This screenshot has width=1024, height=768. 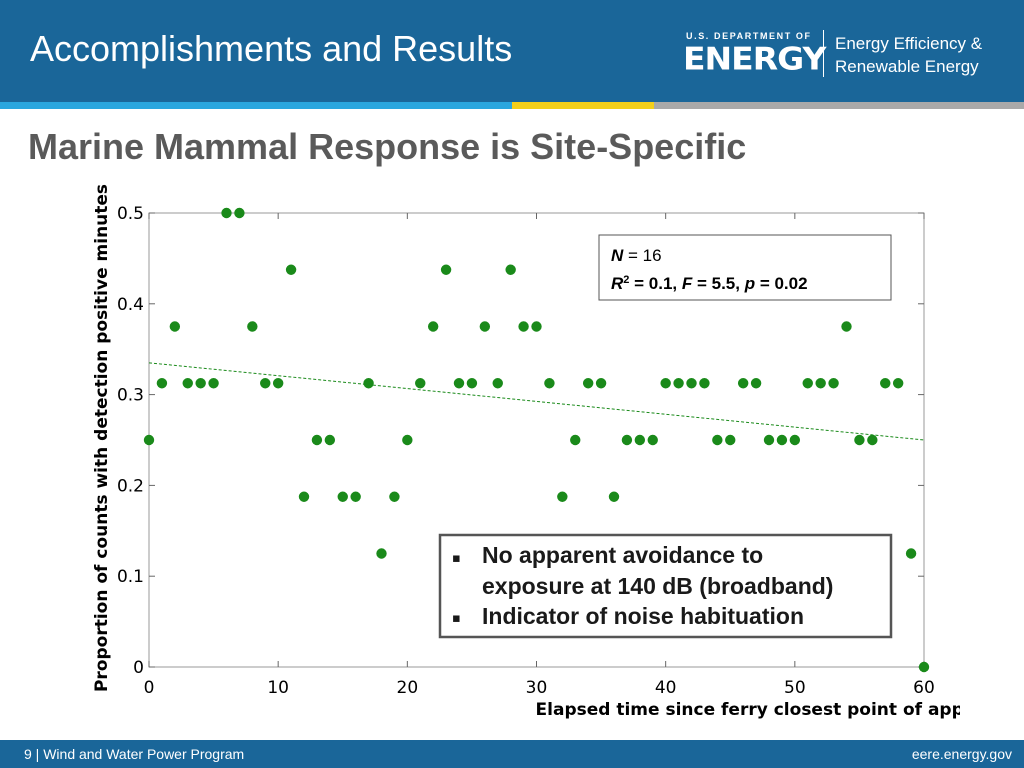 I want to click on stats-n-value: = 16, so click(x=642, y=255).